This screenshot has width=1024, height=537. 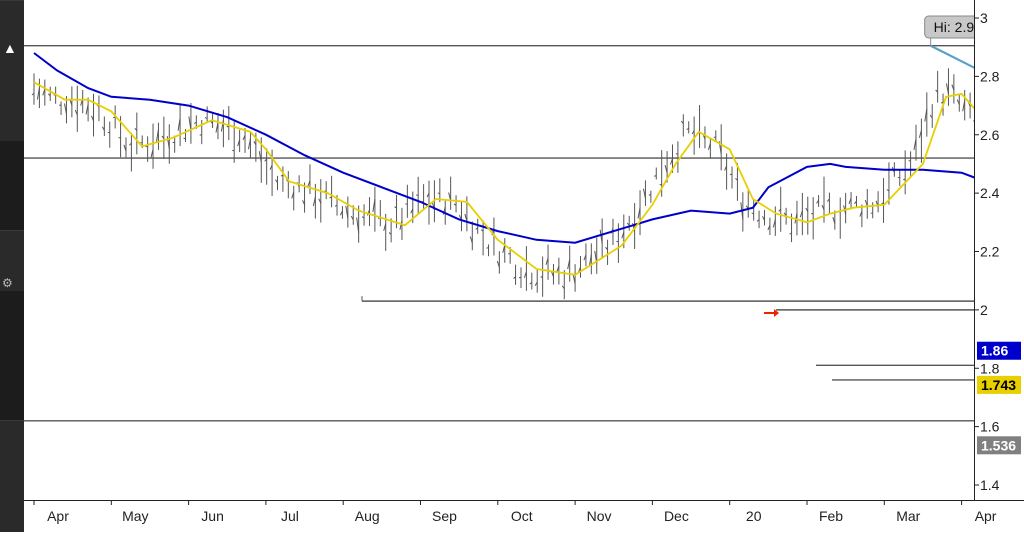 I want to click on time-axis: Apr May Jun Jul Aug Sep Oct Nov Dec 20 Feb Mar Apr, so click(x=524, y=516).